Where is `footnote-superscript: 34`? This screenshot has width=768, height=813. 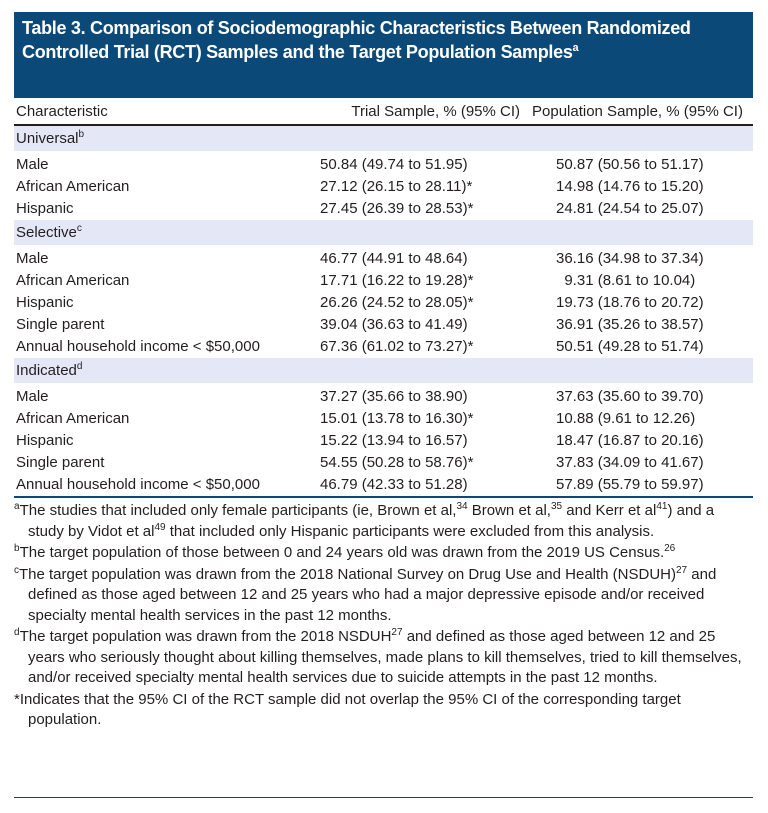 footnote-superscript: 34 is located at coordinates (462, 506).